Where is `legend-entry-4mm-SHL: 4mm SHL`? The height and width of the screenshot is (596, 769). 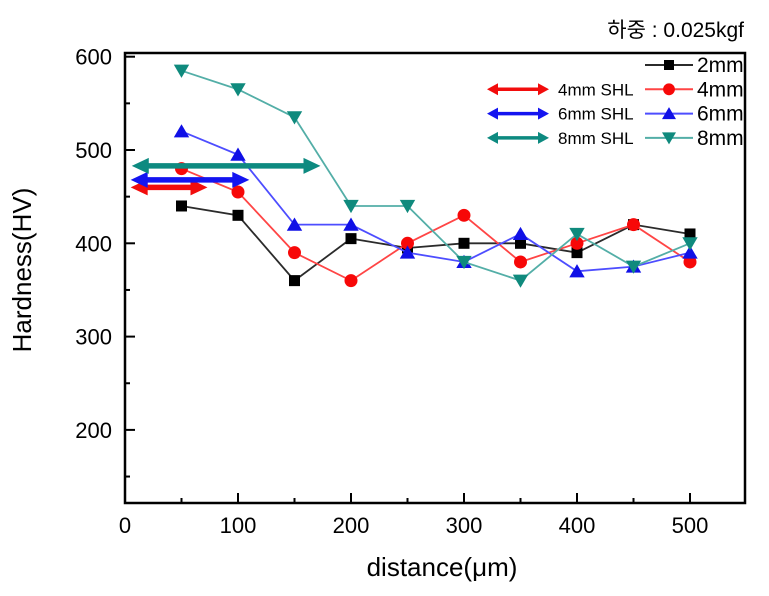
legend-entry-4mm-SHL: 4mm SHL is located at coordinates (560, 89).